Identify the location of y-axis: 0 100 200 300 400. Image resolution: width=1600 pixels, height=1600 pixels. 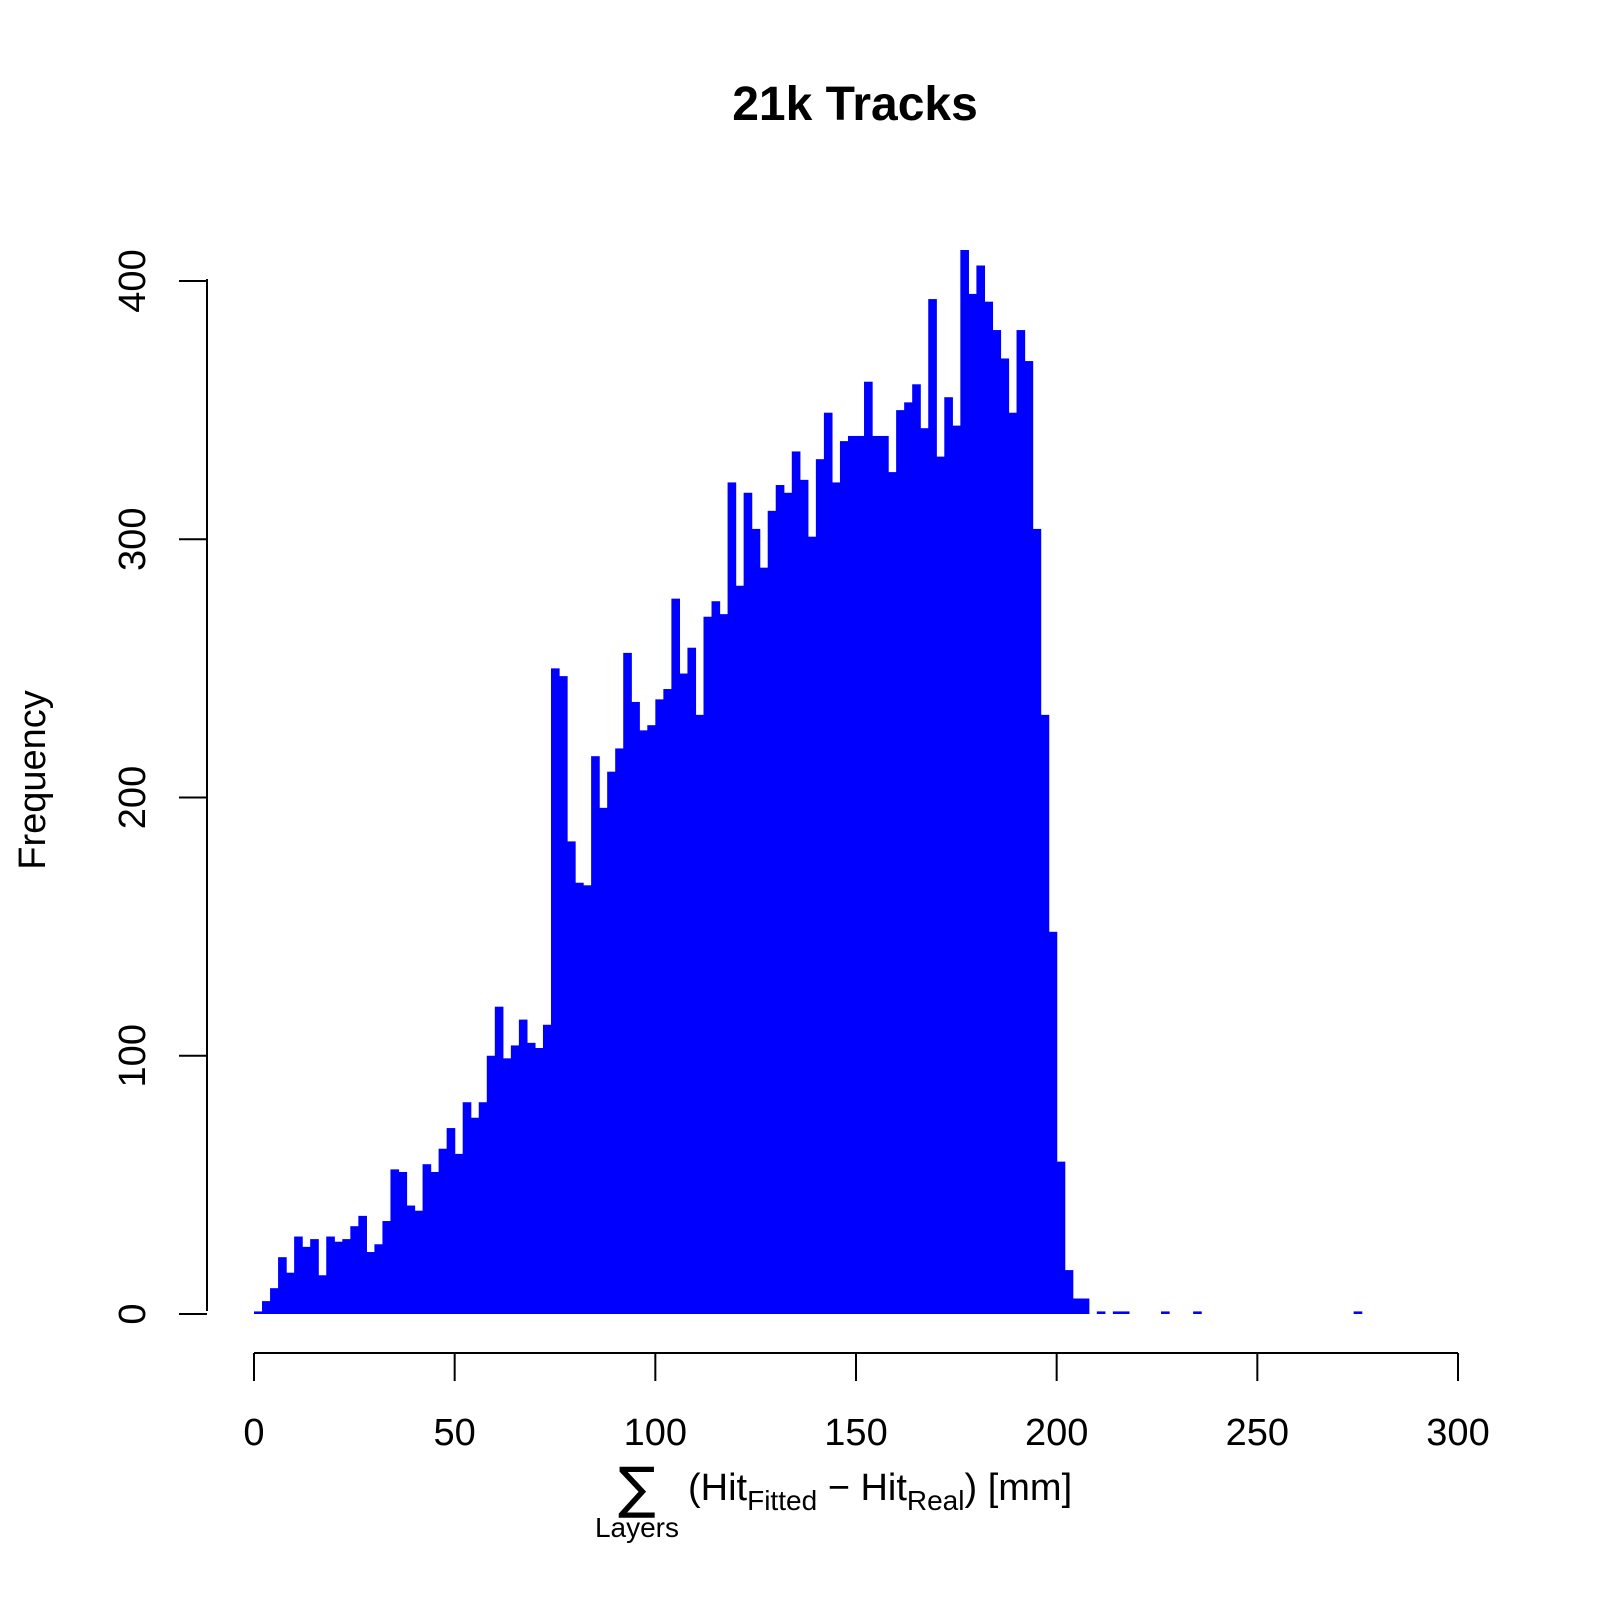
(160, 787).